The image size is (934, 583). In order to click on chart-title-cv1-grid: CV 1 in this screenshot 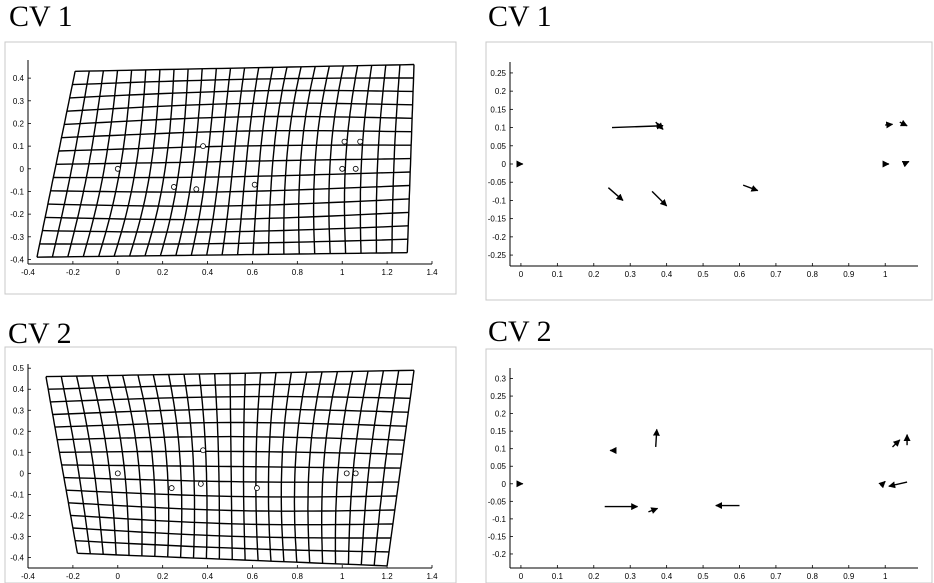, I will do `click(41, 16)`.